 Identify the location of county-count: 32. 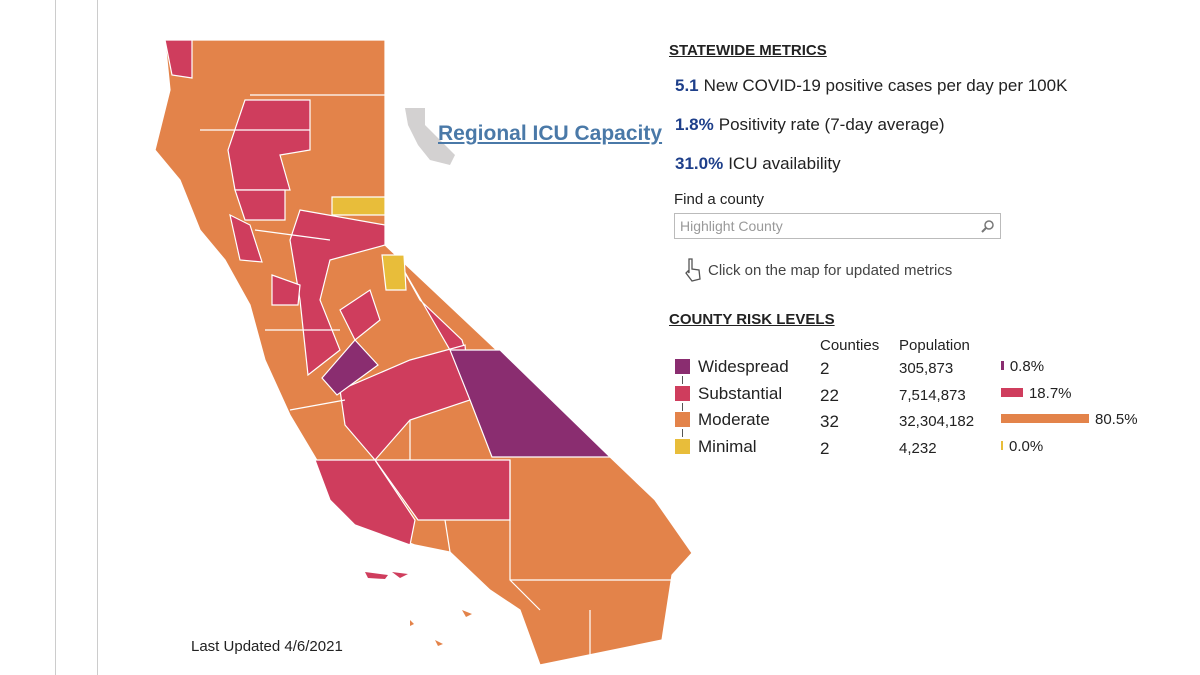
(829, 421).